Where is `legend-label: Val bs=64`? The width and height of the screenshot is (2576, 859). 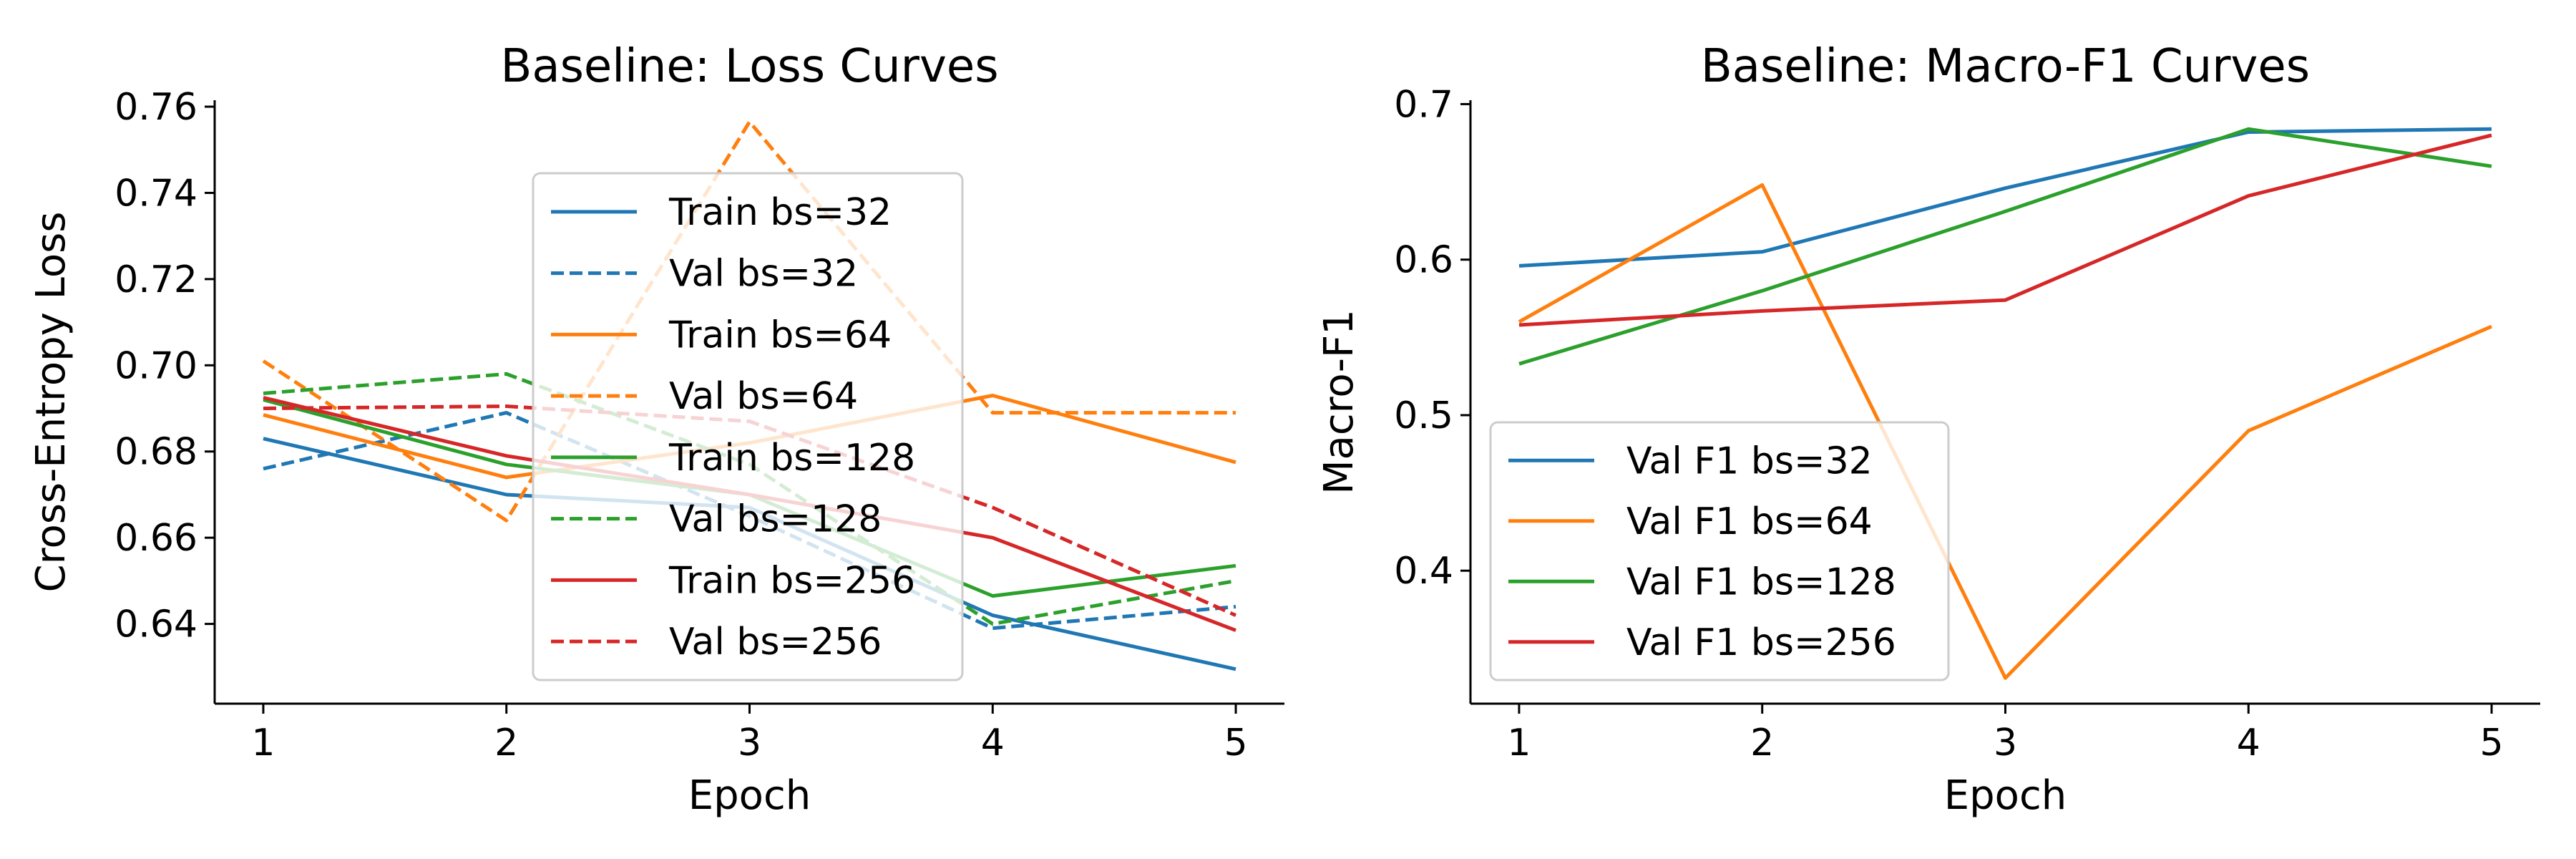
legend-label: Val bs=64 is located at coordinates (763, 396).